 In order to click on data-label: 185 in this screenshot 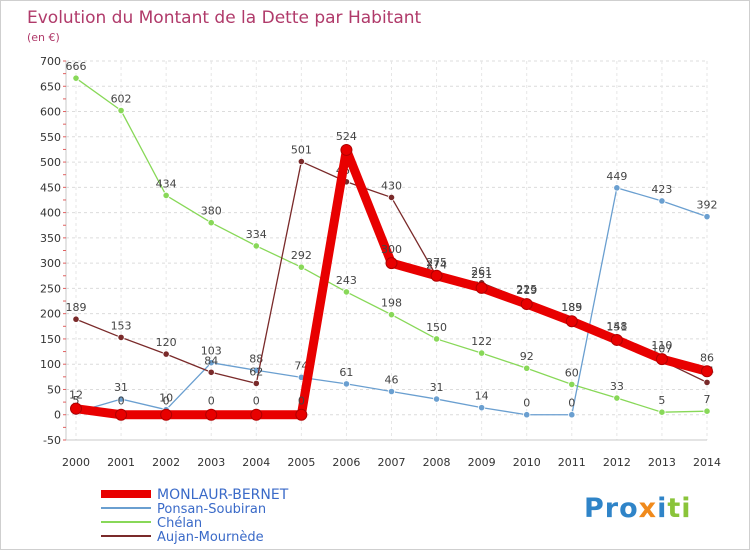, I will do `click(571, 307)`.